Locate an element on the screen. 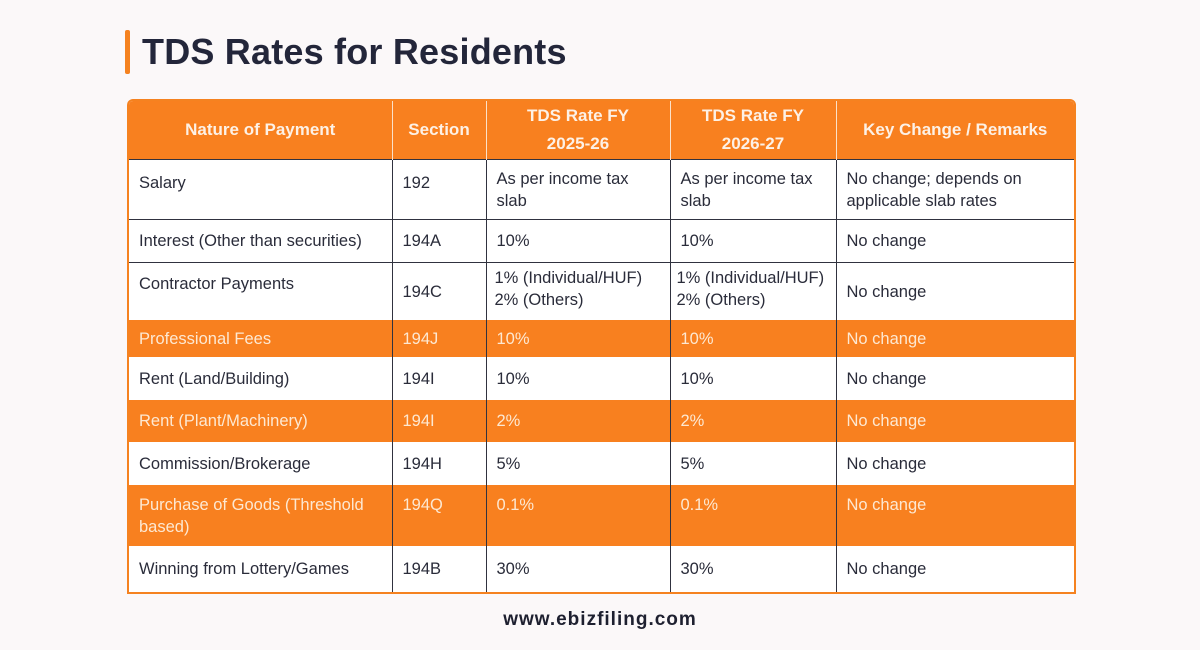 The image size is (1200, 650). cell-rate-2025-26: 2% is located at coordinates (578, 421).